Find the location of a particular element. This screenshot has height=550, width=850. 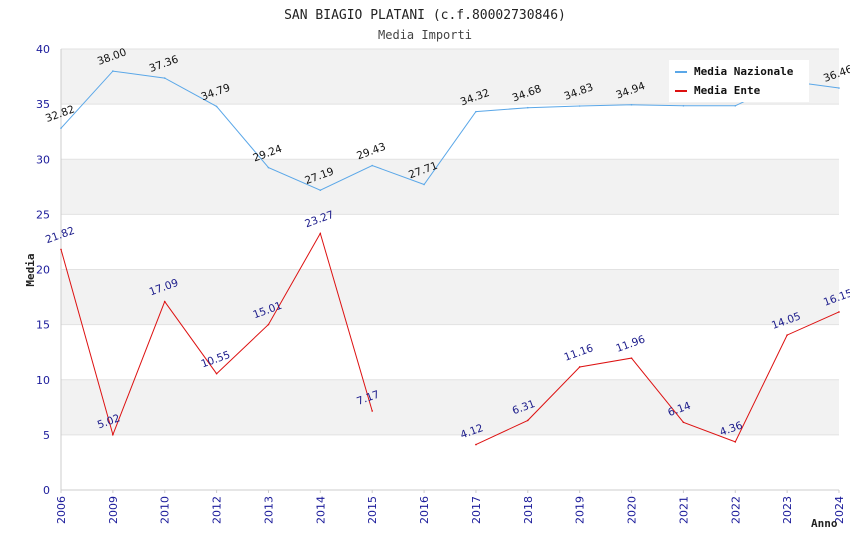

x-tick-label: 2020 is located at coordinates (632, 510).